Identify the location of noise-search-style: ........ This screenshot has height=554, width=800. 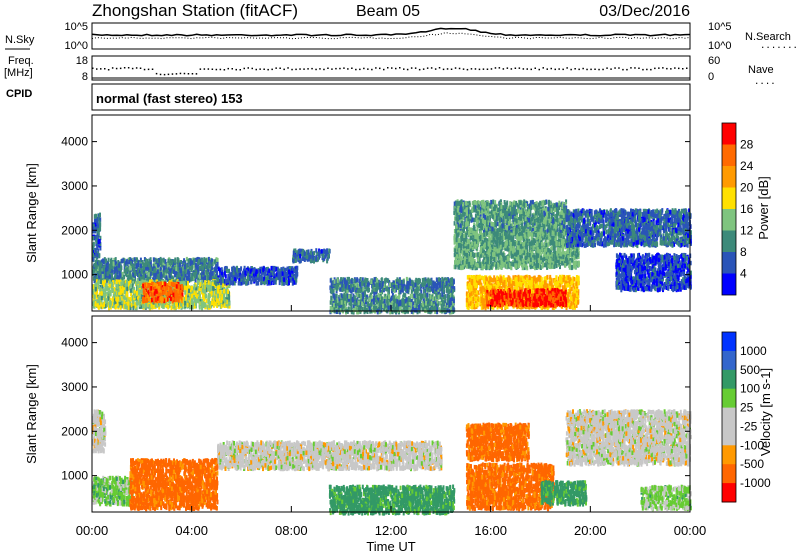
(779, 46).